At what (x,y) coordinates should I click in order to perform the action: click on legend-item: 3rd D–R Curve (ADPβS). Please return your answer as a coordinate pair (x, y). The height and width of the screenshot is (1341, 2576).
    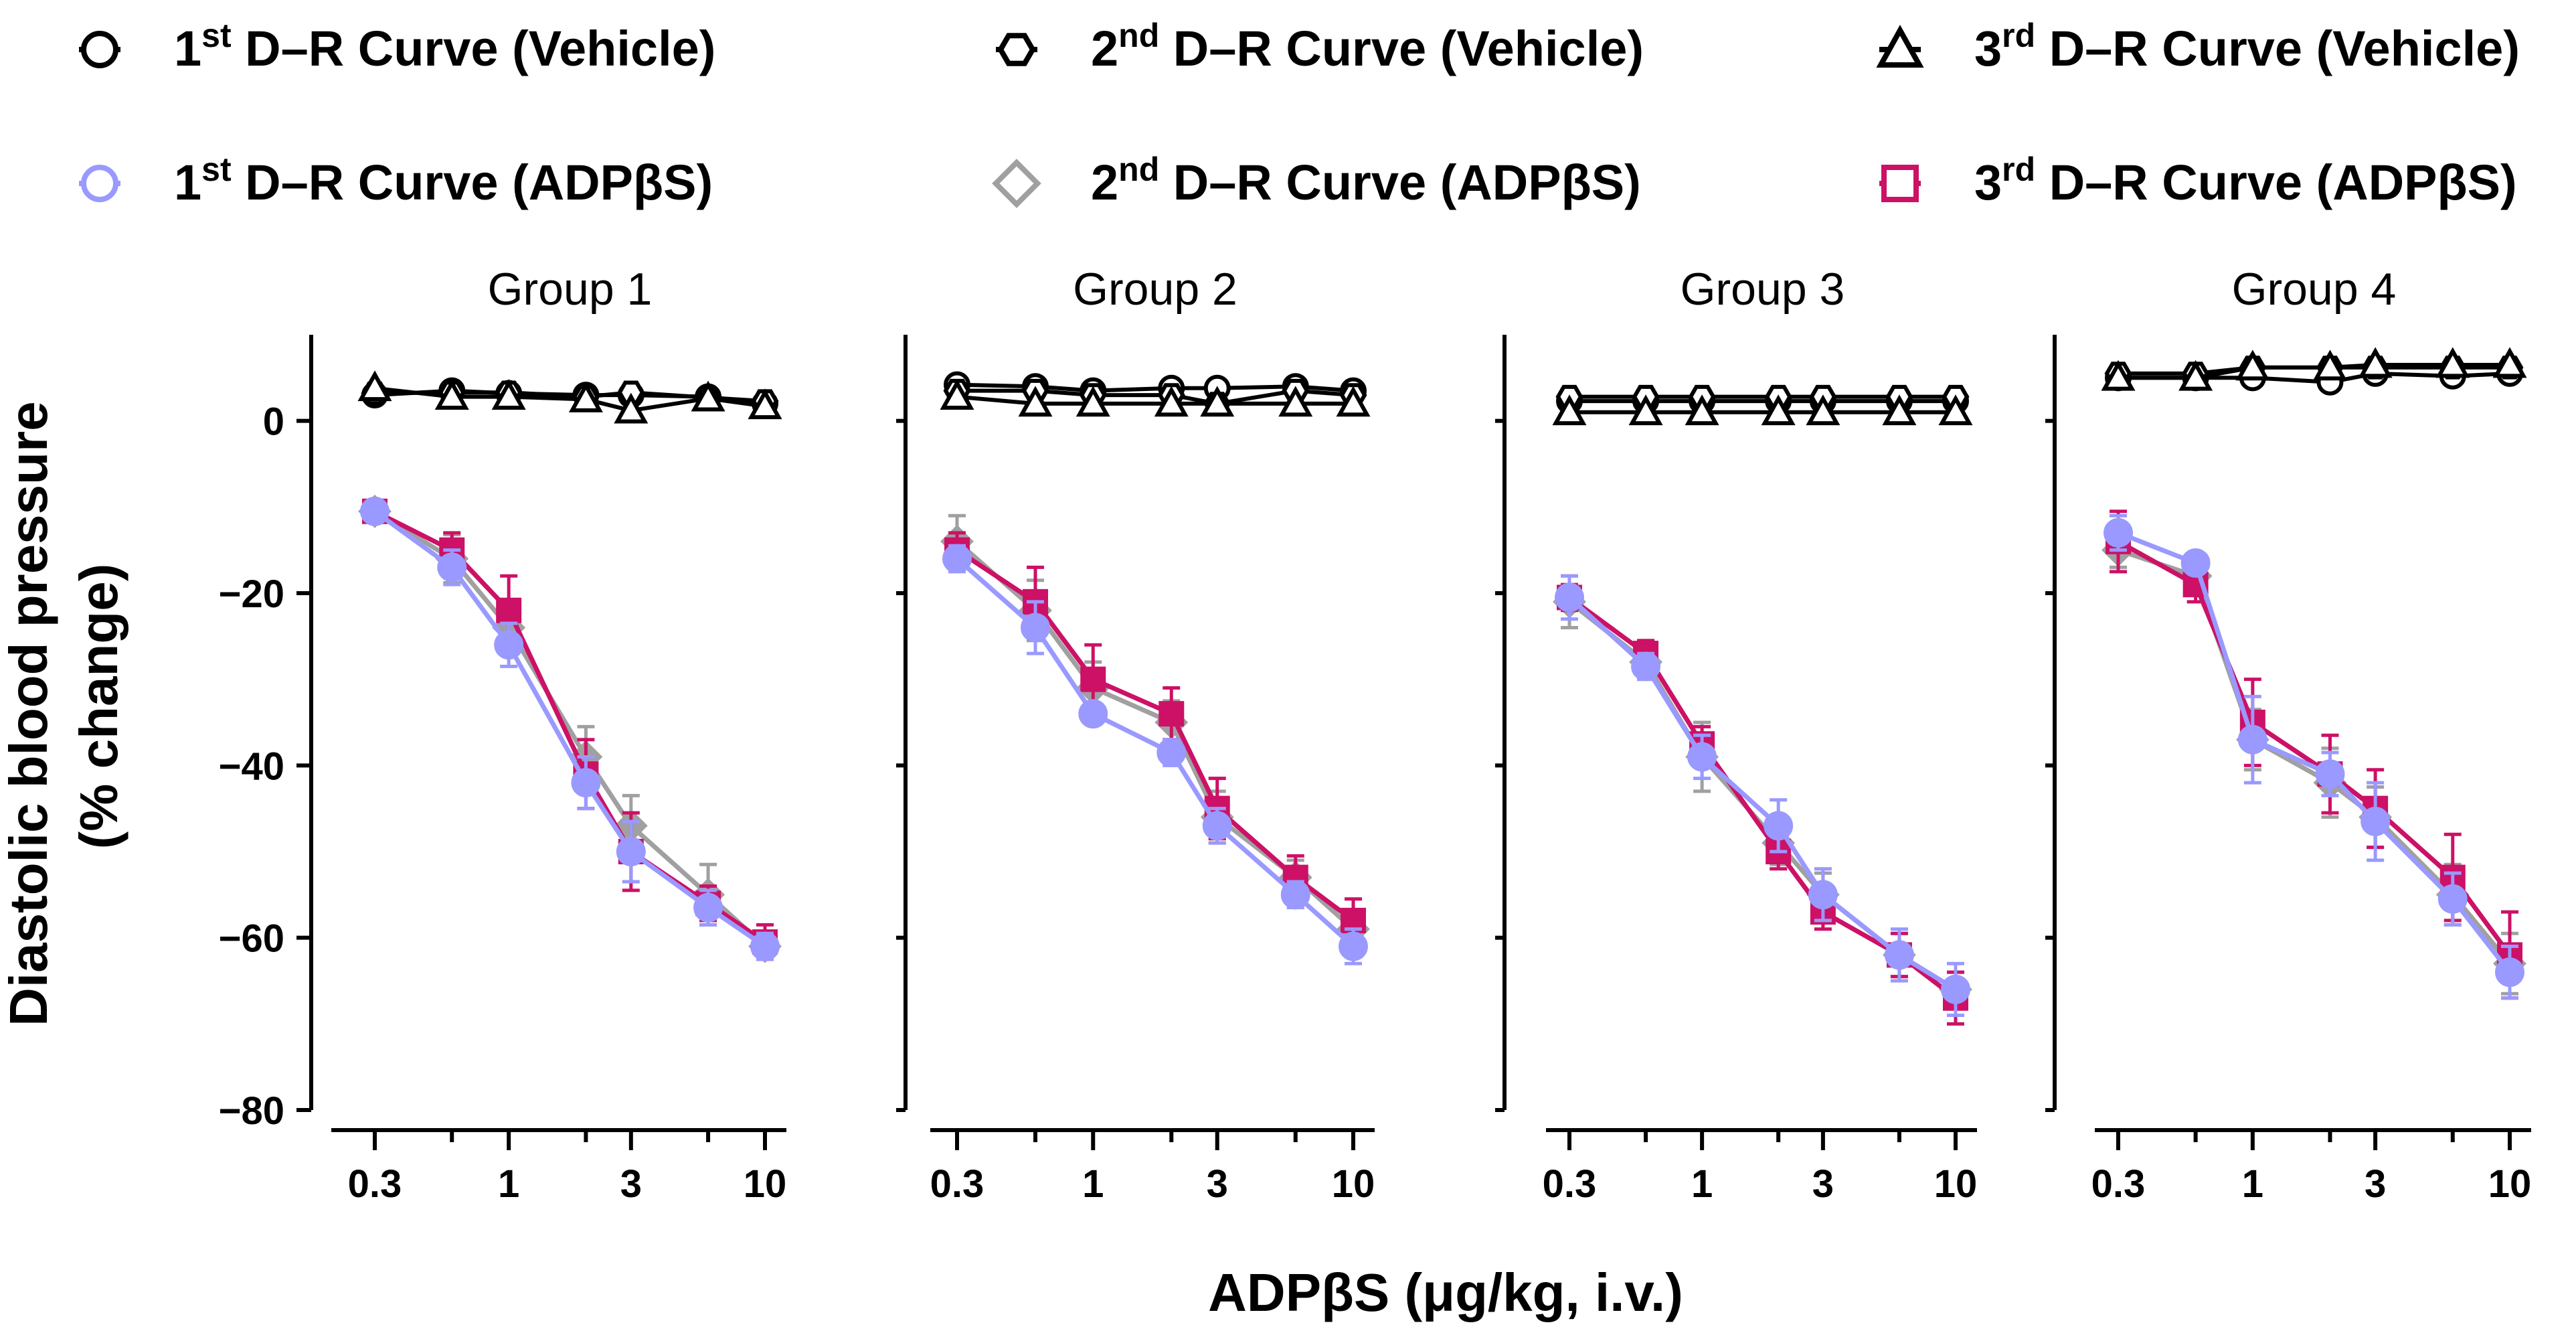
    Looking at the image, I should click on (2198, 180).